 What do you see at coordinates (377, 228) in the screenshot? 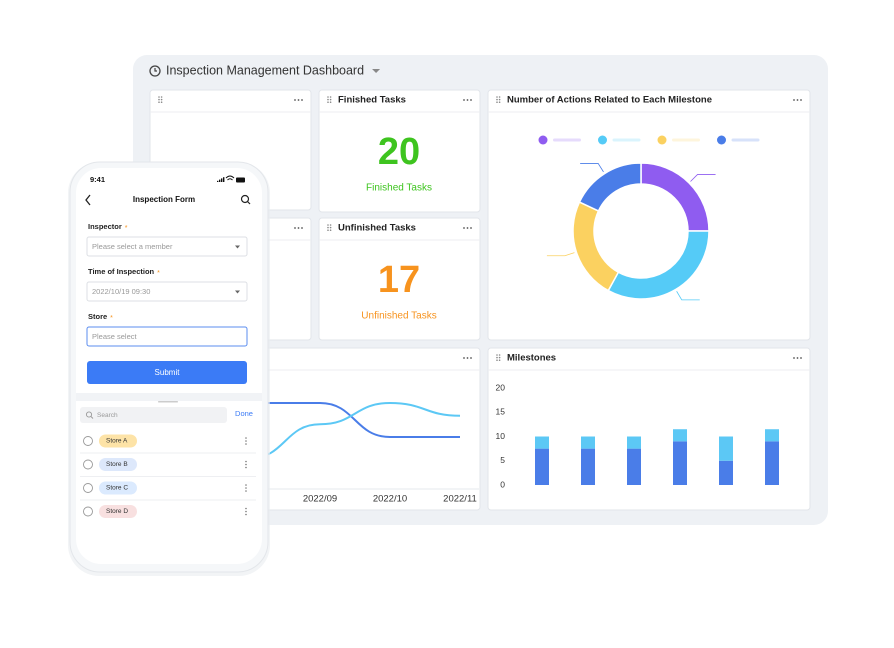
I see `card-title: Unfinished Tasks` at bounding box center [377, 228].